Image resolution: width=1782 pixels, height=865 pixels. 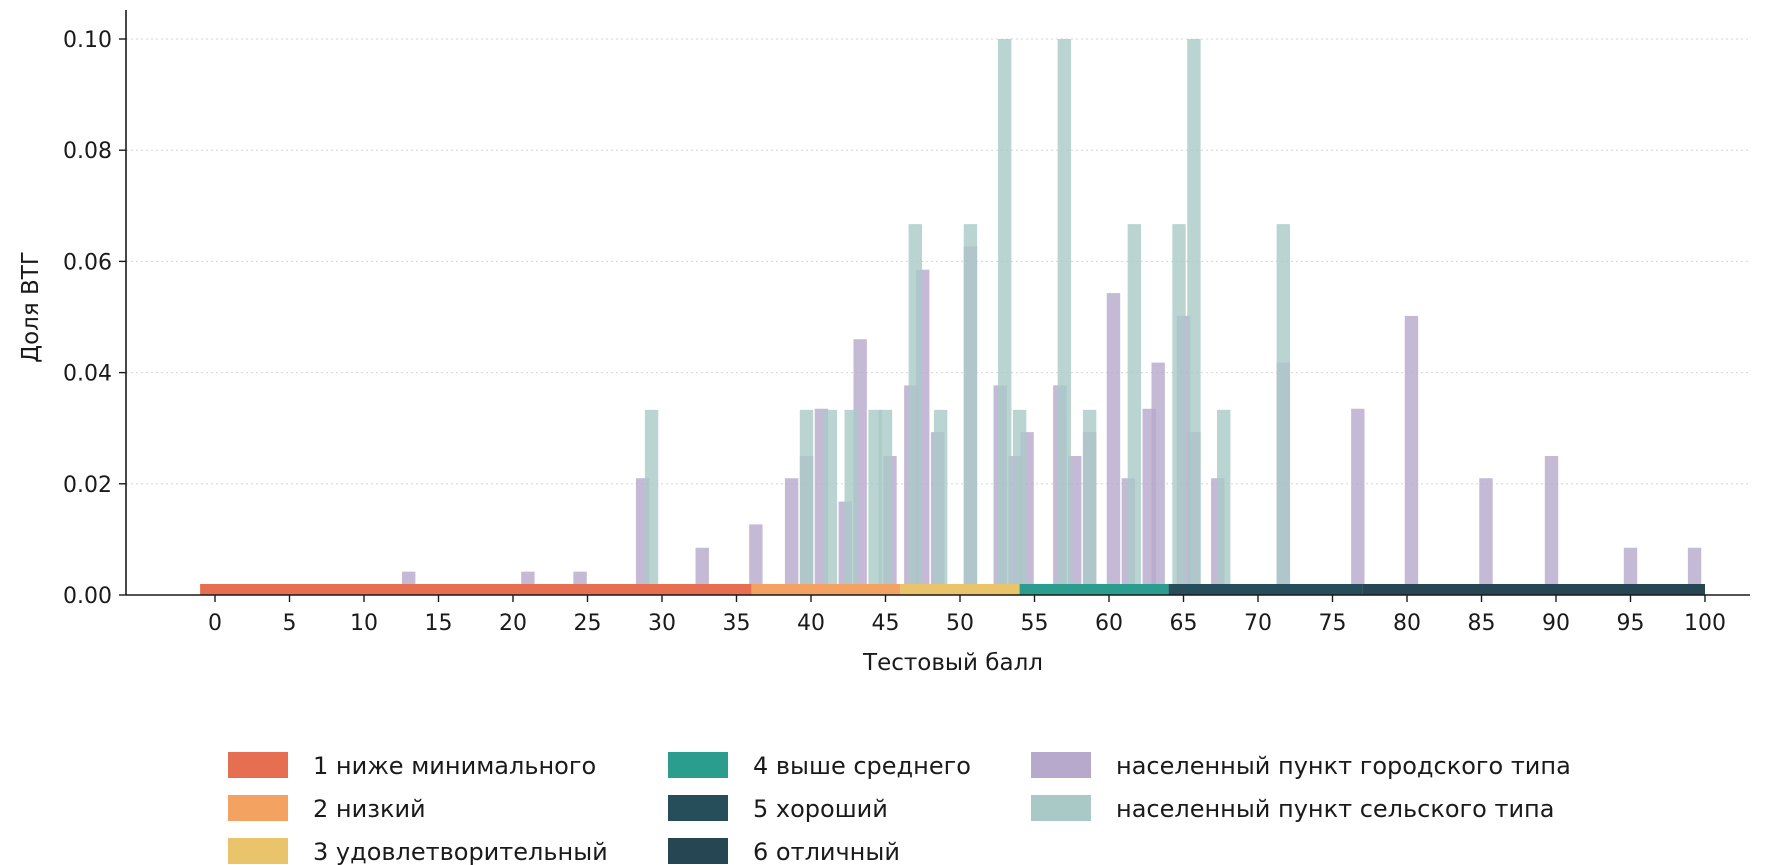 I want to click on legend-label: 4 выше среднего, so click(x=862, y=766).